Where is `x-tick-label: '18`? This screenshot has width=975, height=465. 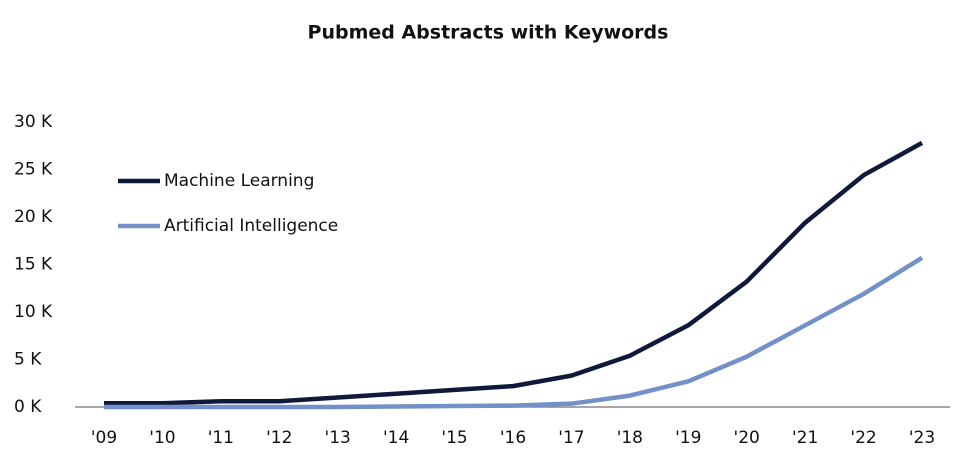 x-tick-label: '18 is located at coordinates (630, 438).